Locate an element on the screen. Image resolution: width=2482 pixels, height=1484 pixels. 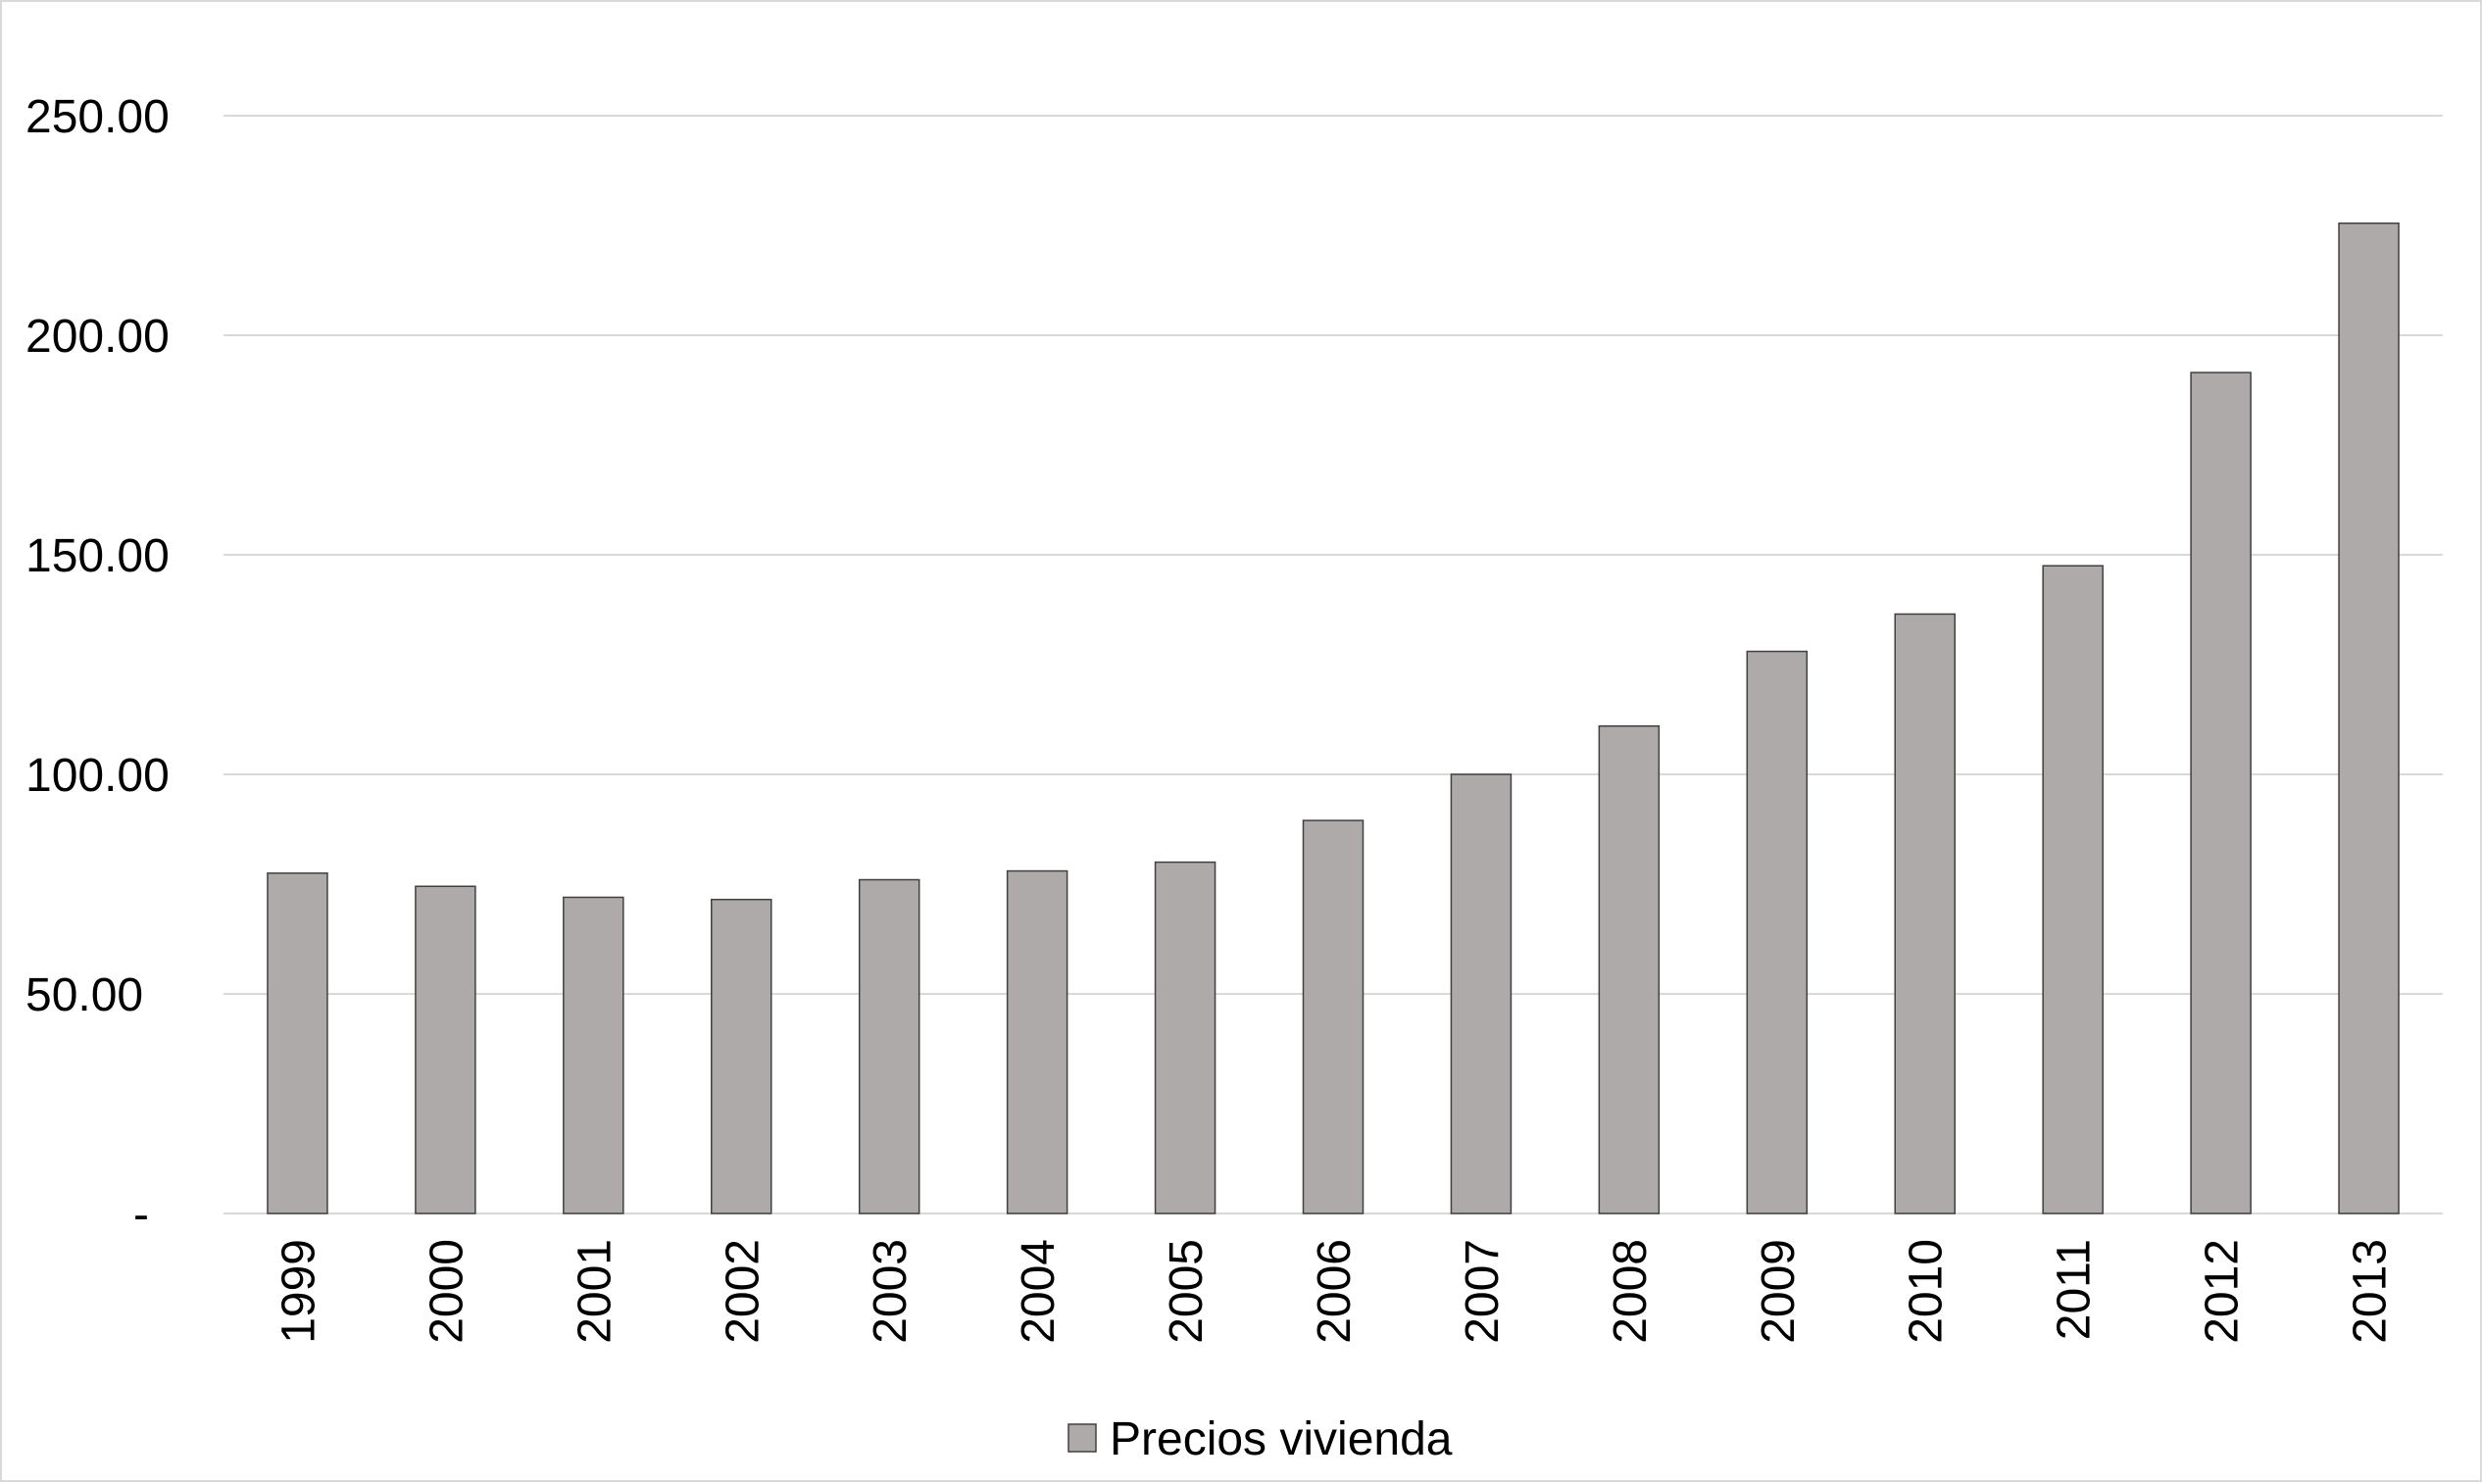
x-tick-label: 2011 is located at coordinates (2075, 1289).